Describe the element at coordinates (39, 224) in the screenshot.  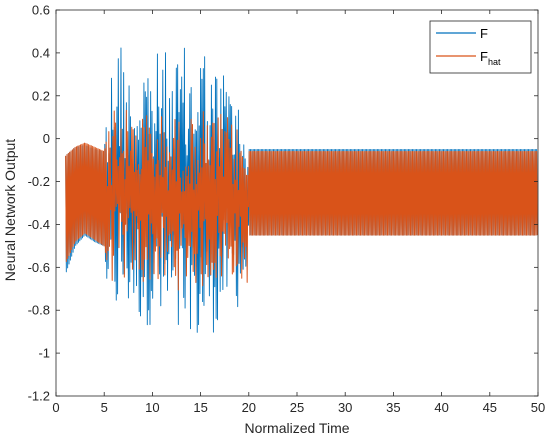
I see `y-tick-label: -0.4` at that location.